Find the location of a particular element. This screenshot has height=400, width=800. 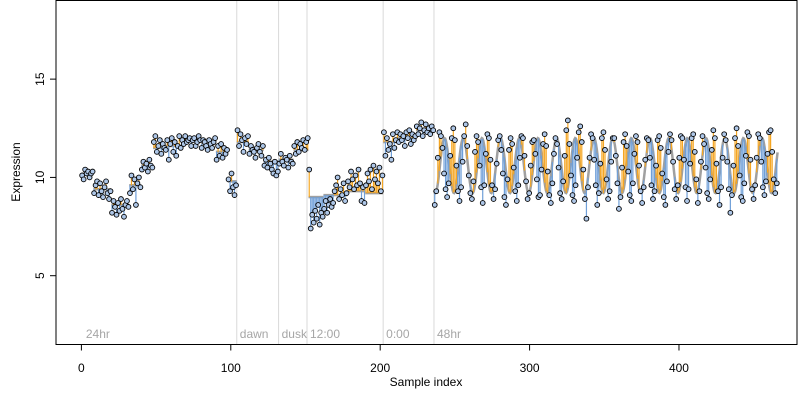

x-tick-label: 400 is located at coordinates (679, 368).